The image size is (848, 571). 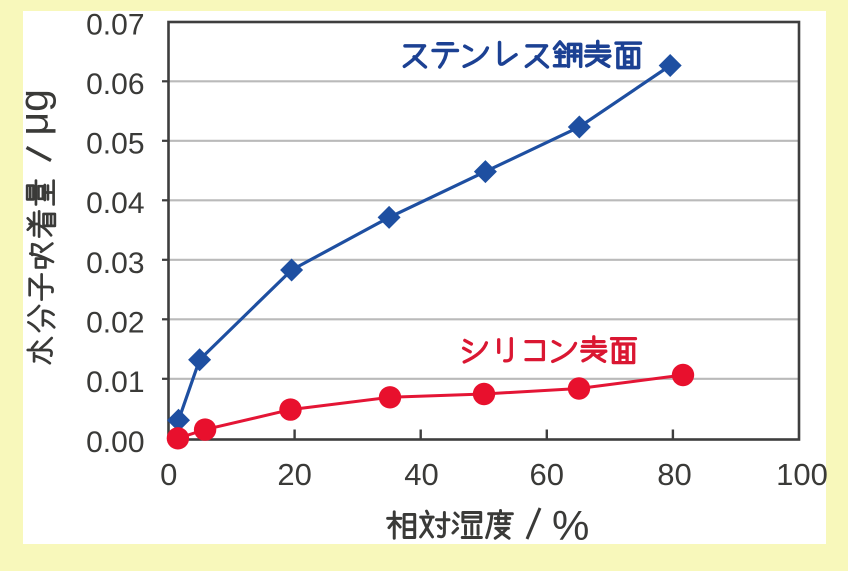 I want to click on svg-text: 0.01, so click(x=115, y=382).